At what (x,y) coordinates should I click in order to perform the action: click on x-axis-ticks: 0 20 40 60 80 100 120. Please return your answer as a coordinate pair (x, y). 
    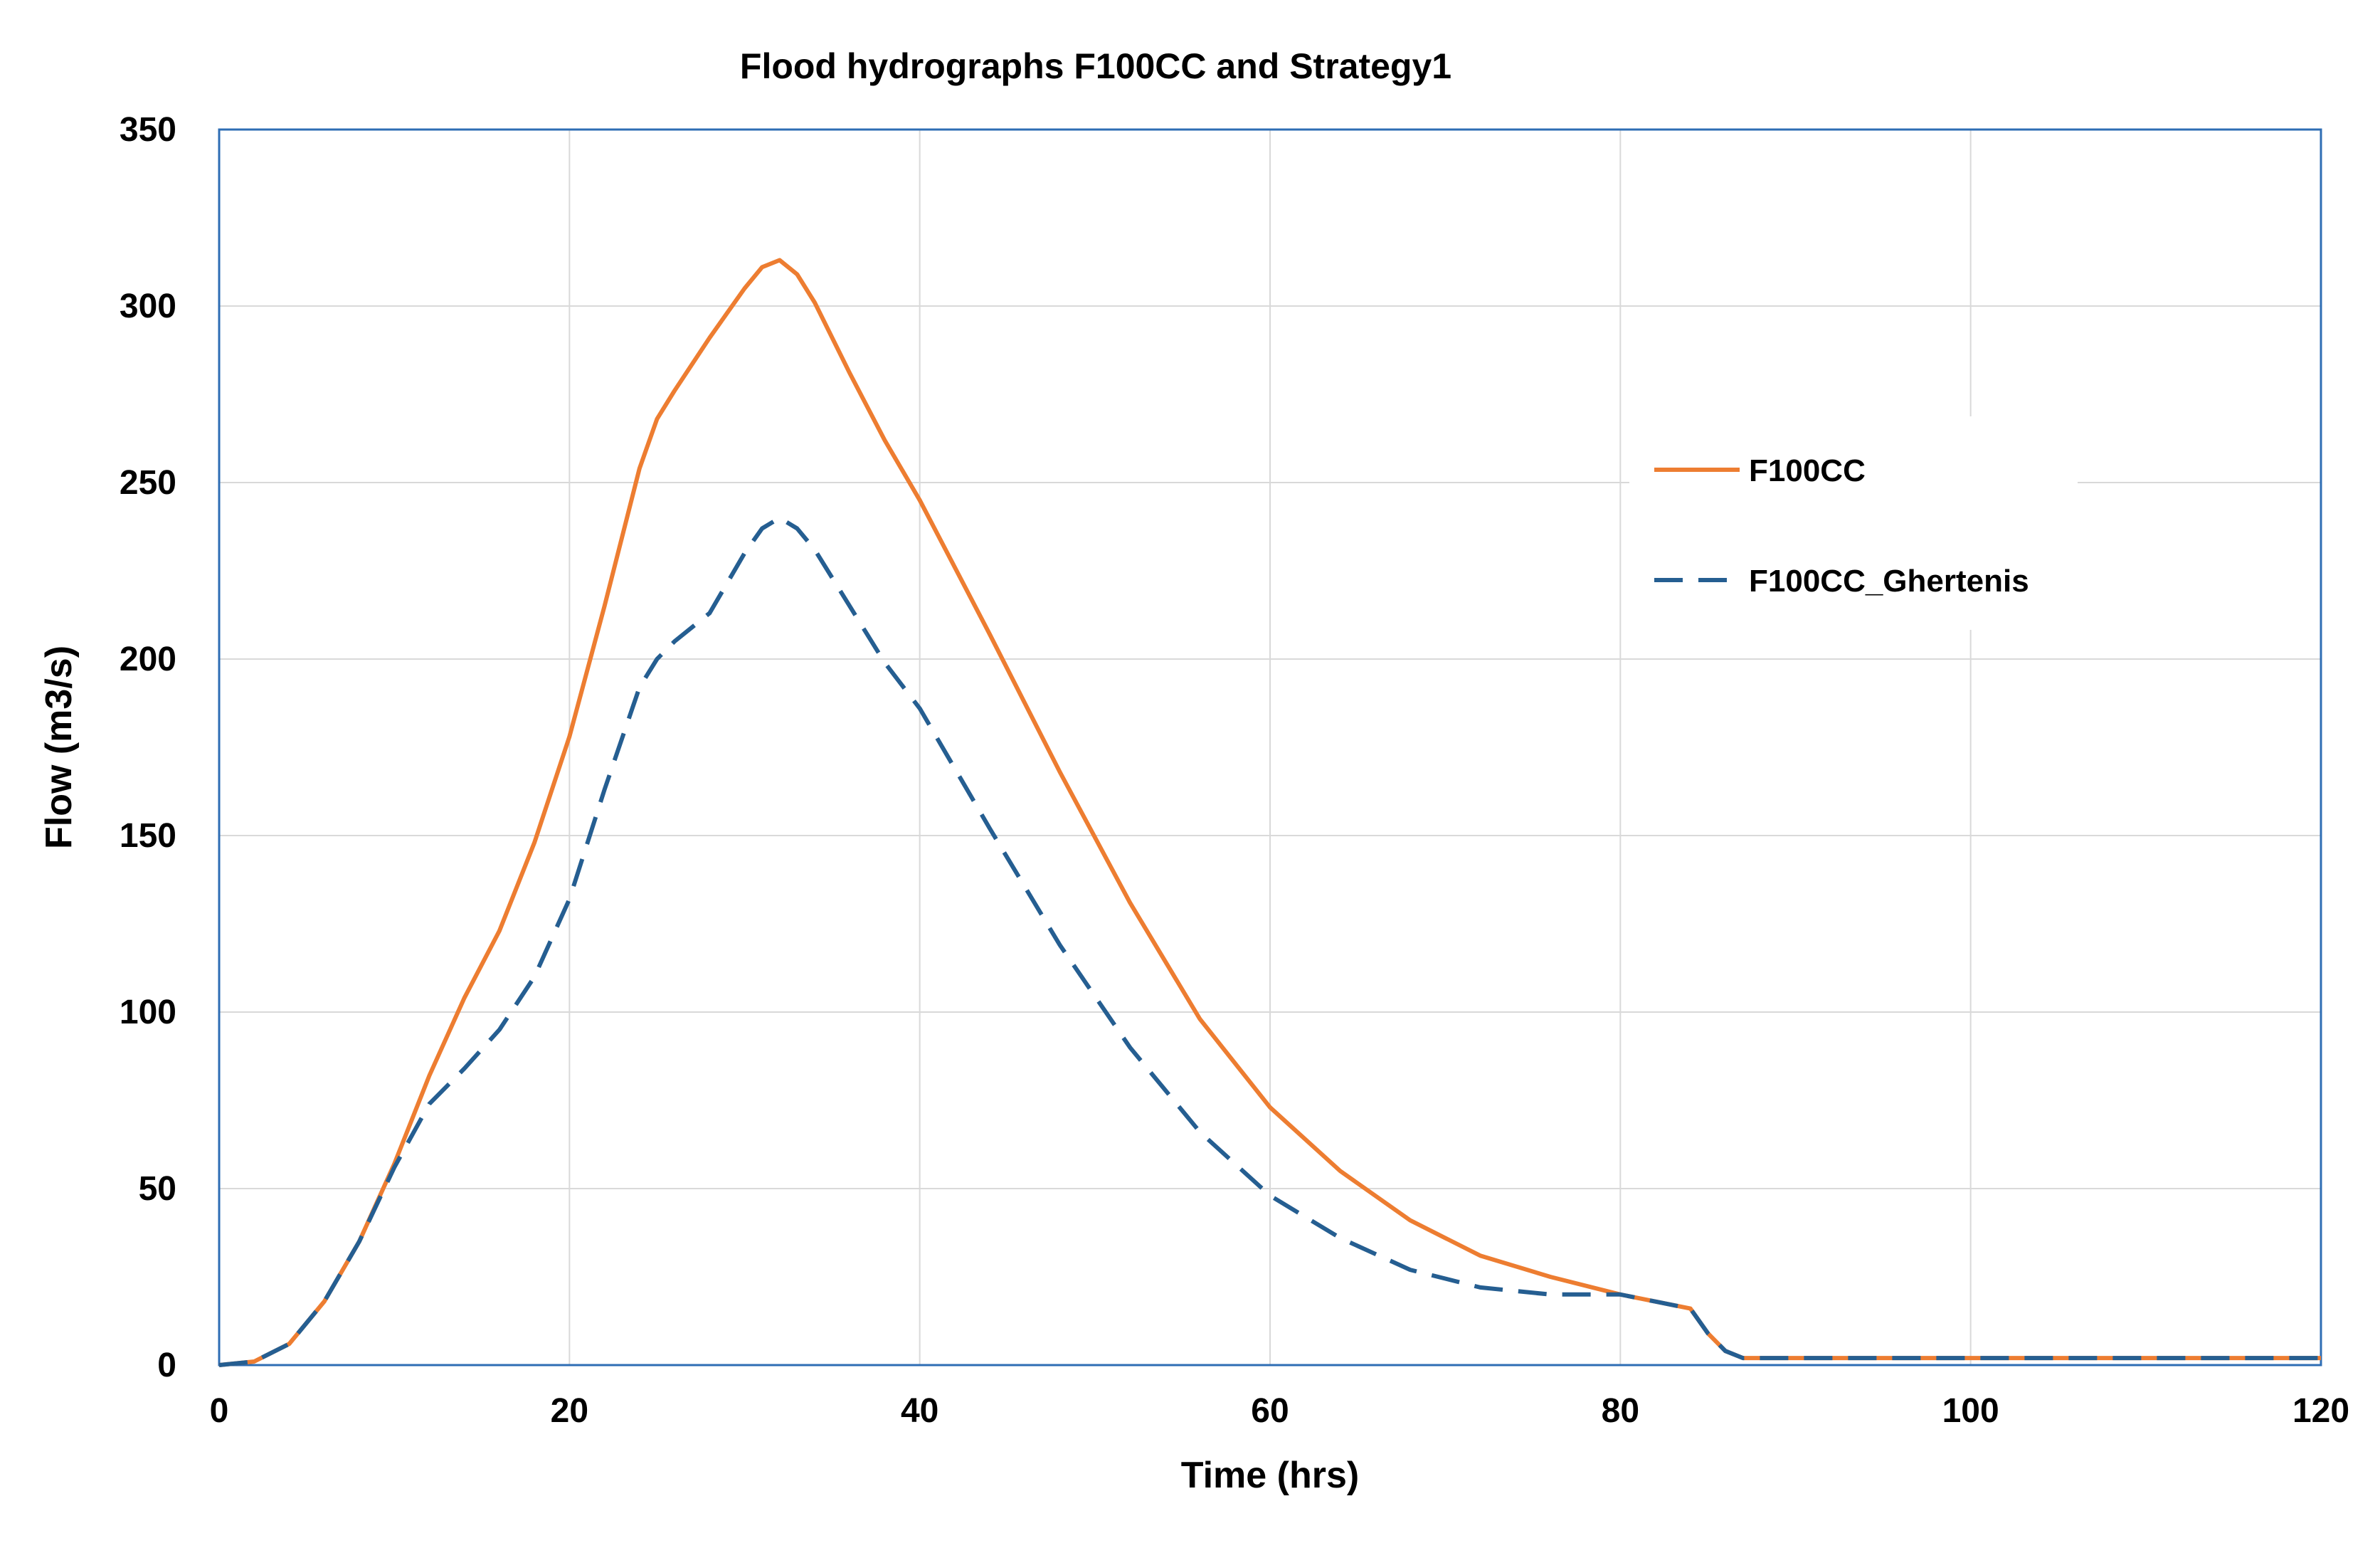
    Looking at the image, I should click on (1279, 1411).